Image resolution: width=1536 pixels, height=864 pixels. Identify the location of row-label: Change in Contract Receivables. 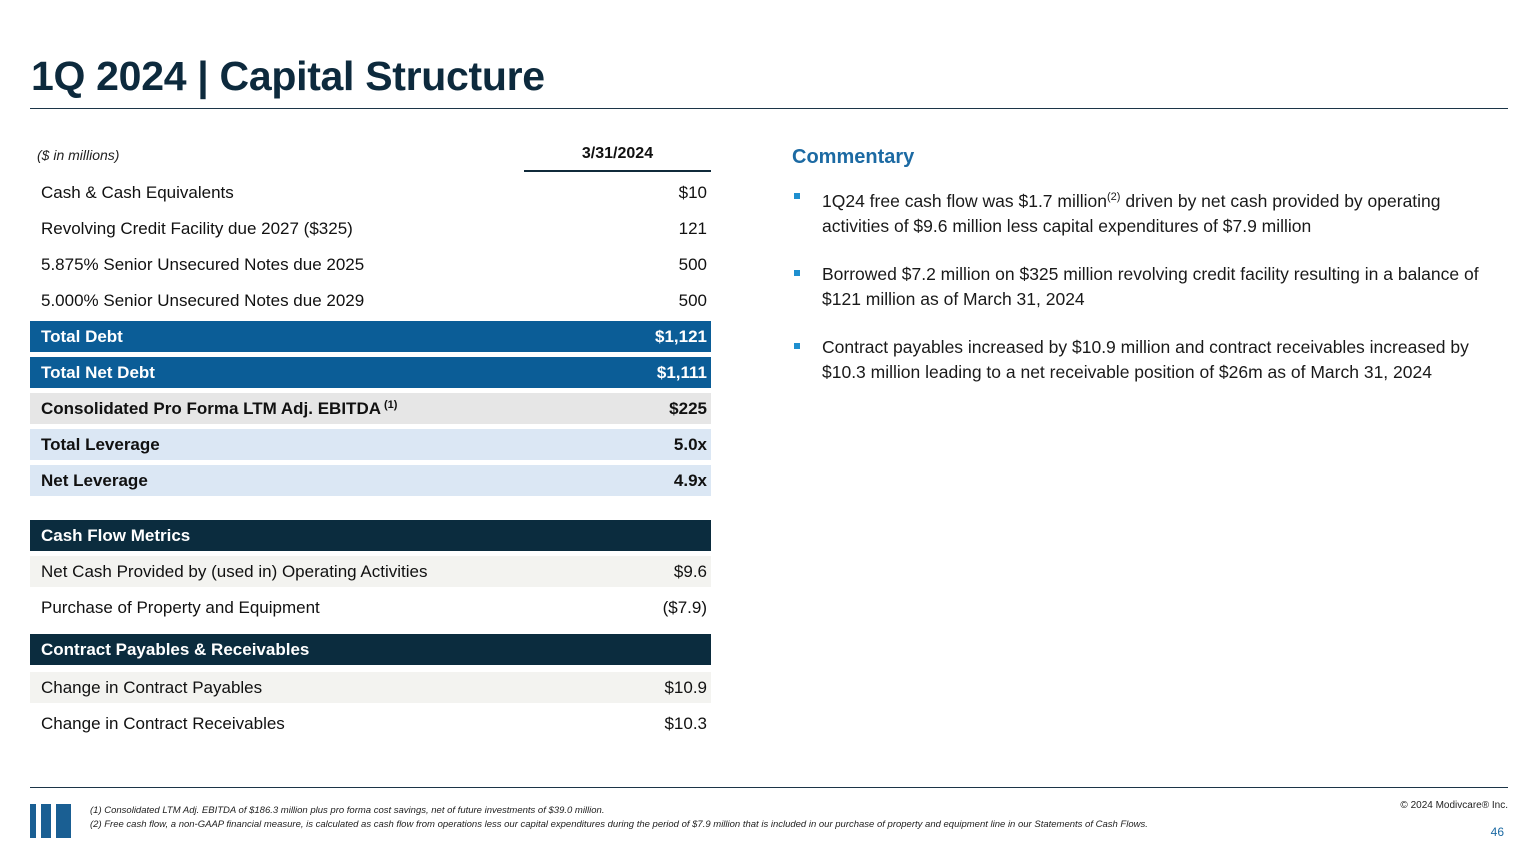
(163, 723).